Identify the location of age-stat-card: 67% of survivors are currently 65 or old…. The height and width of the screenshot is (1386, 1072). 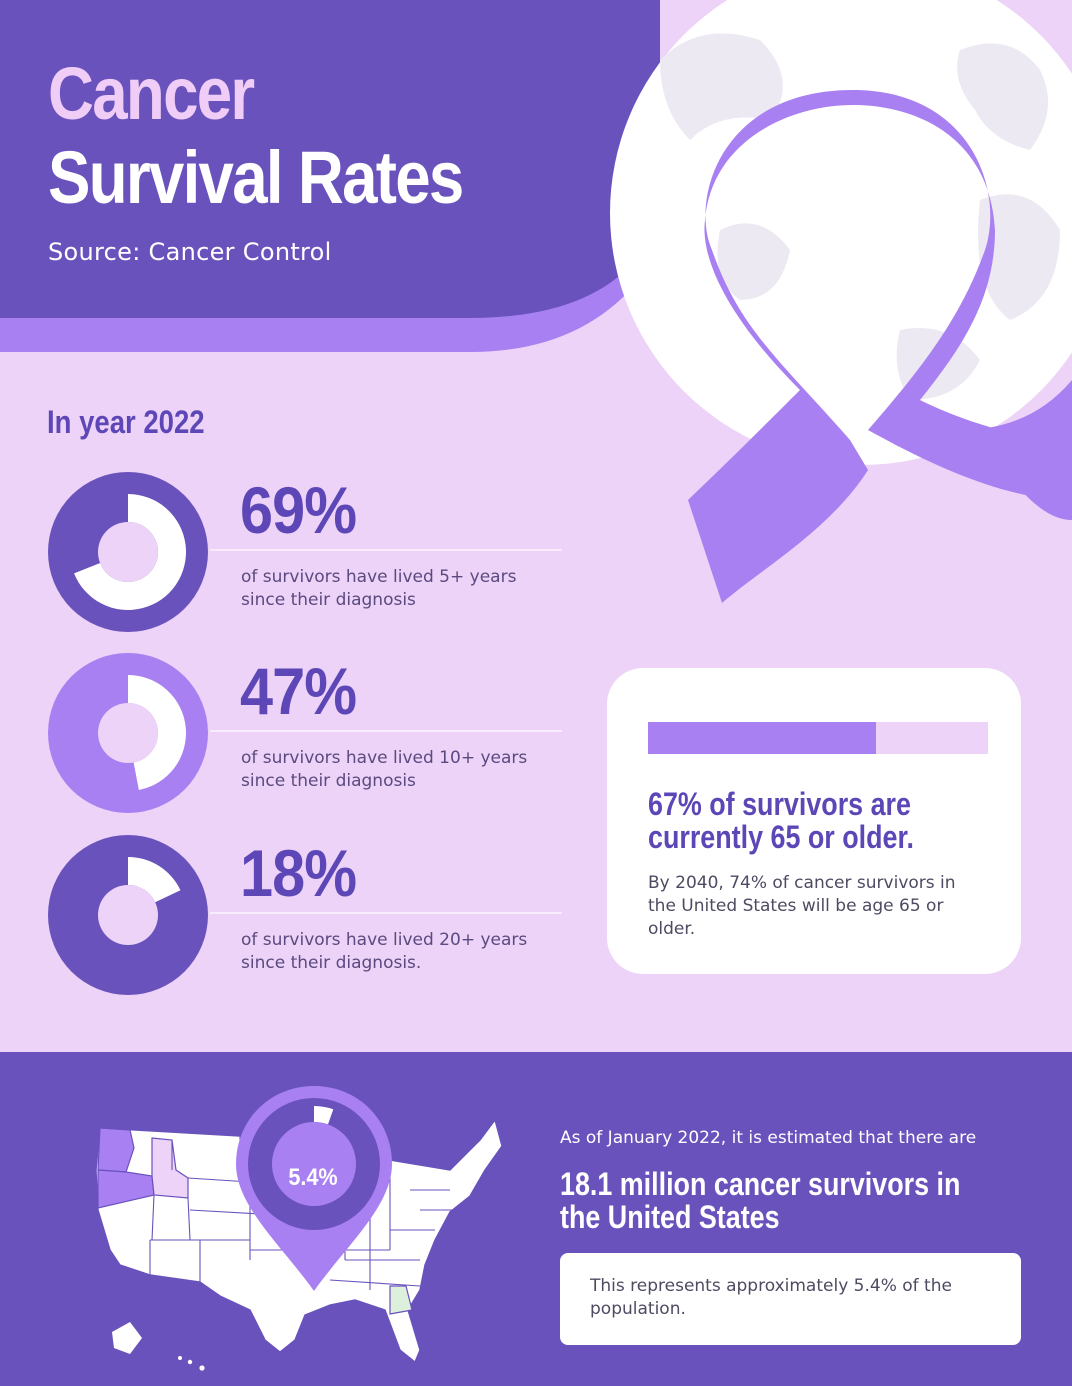
(814, 821).